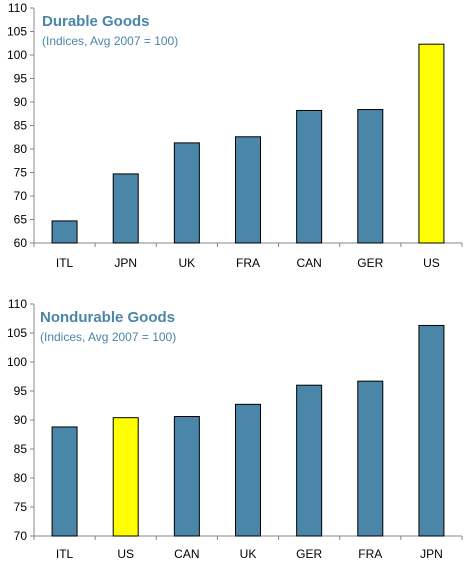 This screenshot has width=472, height=562. What do you see at coordinates (96, 21) in the screenshot?
I see `chart-title: Durable Goods` at bounding box center [96, 21].